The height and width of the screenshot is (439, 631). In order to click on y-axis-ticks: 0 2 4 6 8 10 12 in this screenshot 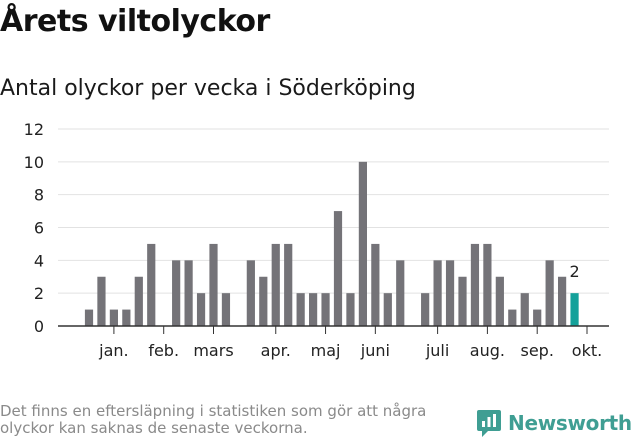, I will do `click(34, 228)`.